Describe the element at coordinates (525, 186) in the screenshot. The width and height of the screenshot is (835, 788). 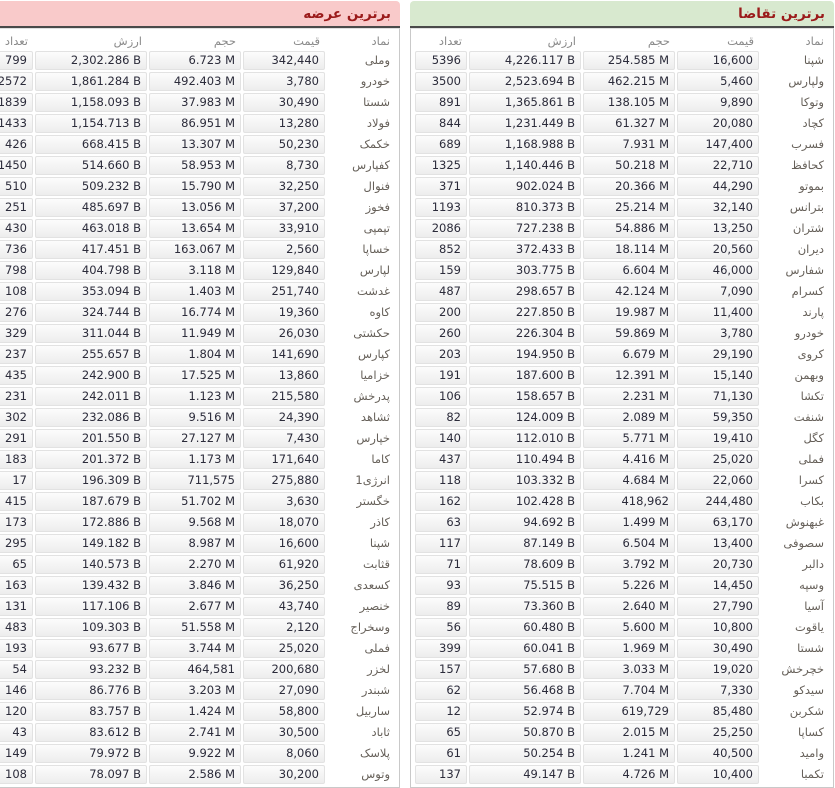
I see `value-cell: 902.024 B` at that location.